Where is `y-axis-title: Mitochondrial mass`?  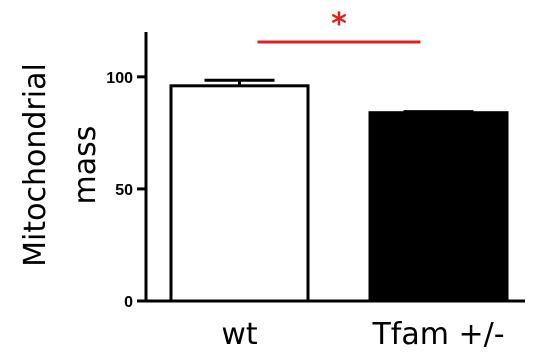 y-axis-title: Mitochondrial mass is located at coordinates (60, 165).